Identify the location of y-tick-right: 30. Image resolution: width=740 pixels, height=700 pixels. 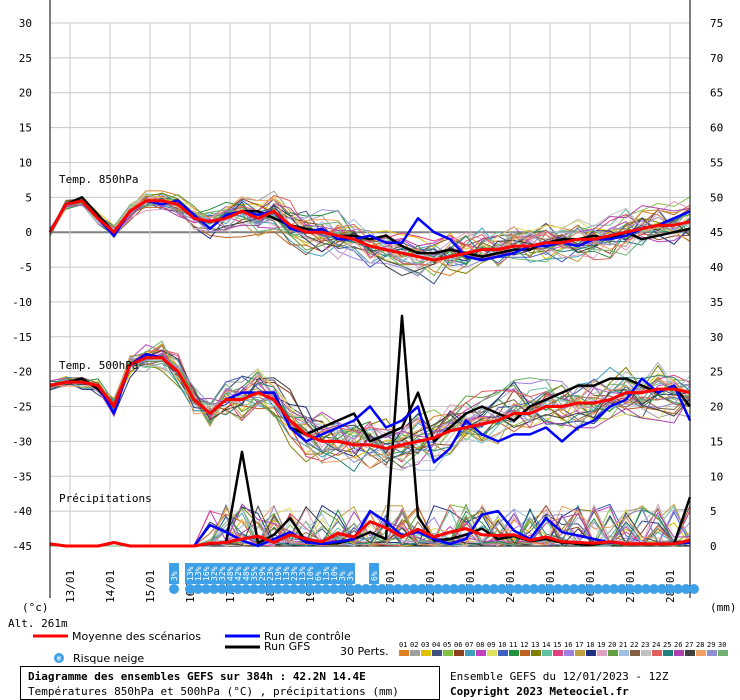
(716, 337).